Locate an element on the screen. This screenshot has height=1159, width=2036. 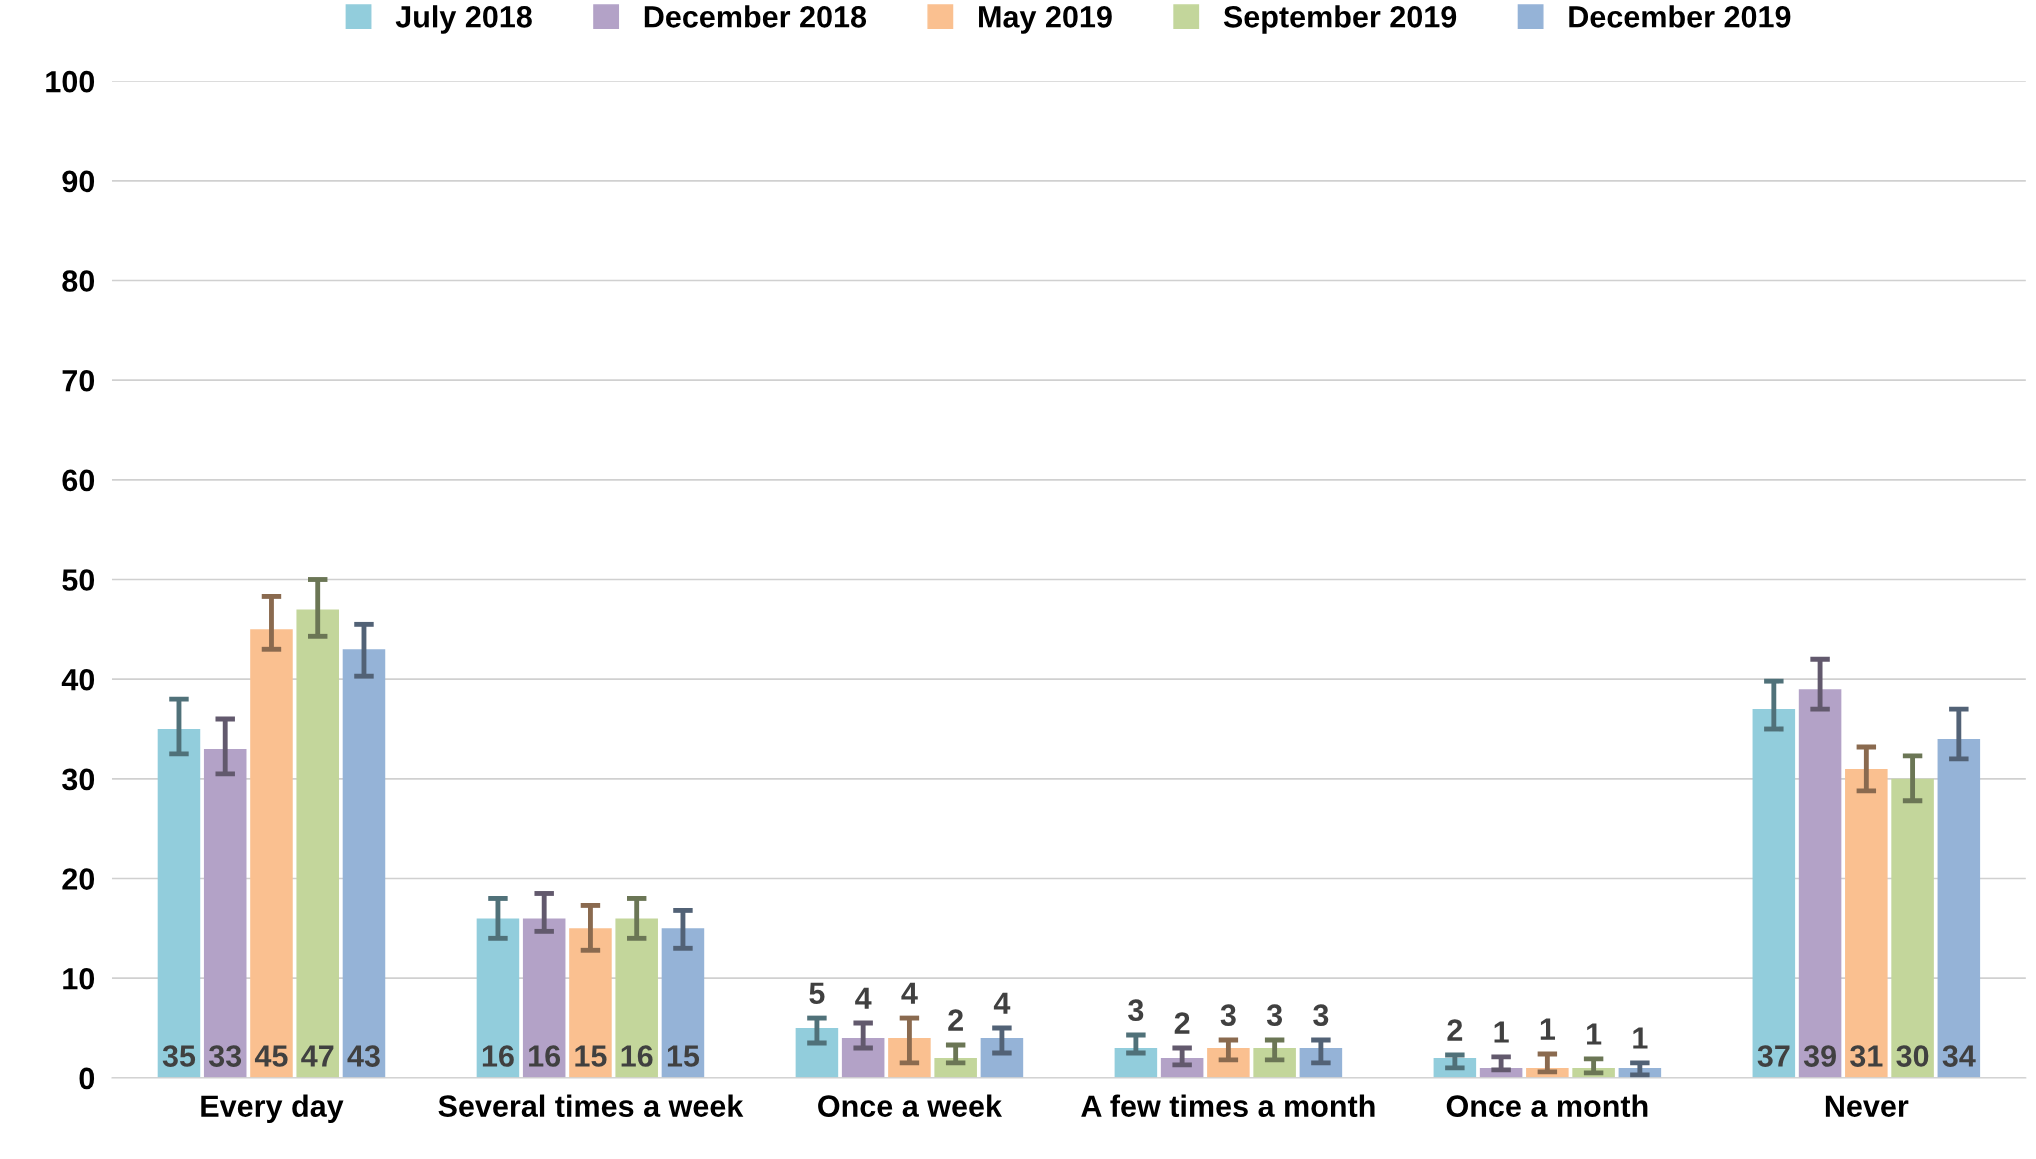
y-tick-label: 100 is located at coordinates (70, 81).